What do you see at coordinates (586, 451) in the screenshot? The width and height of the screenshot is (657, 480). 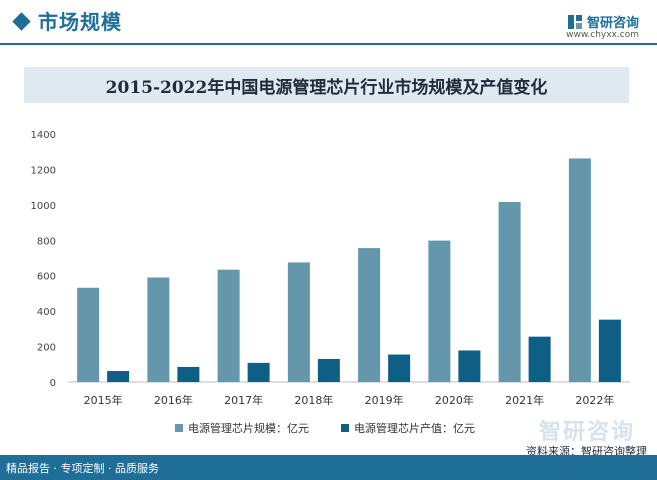 I see `source-note: 资料来源：智研咨询整理` at bounding box center [586, 451].